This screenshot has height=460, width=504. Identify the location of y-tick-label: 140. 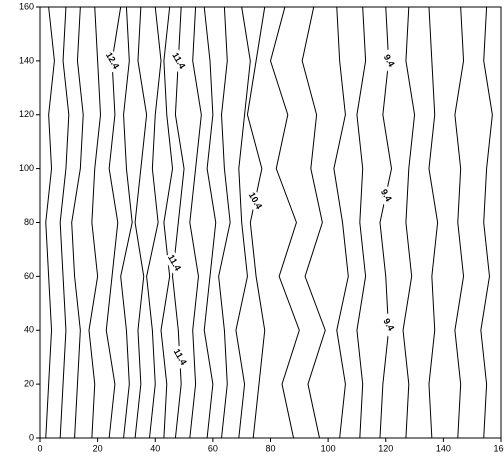
(26, 60).